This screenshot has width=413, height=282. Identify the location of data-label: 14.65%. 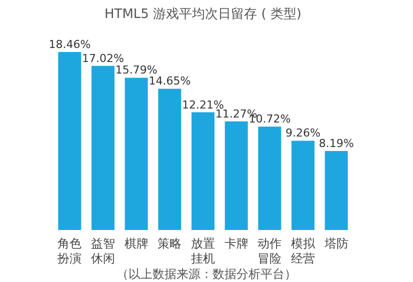
(169, 81).